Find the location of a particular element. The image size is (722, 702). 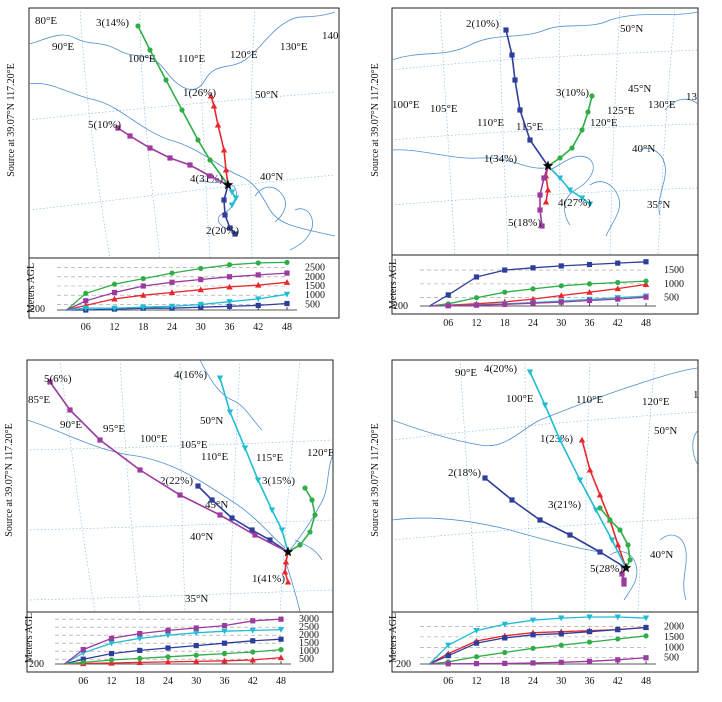

y-tick-label: 500 is located at coordinates (312, 304).